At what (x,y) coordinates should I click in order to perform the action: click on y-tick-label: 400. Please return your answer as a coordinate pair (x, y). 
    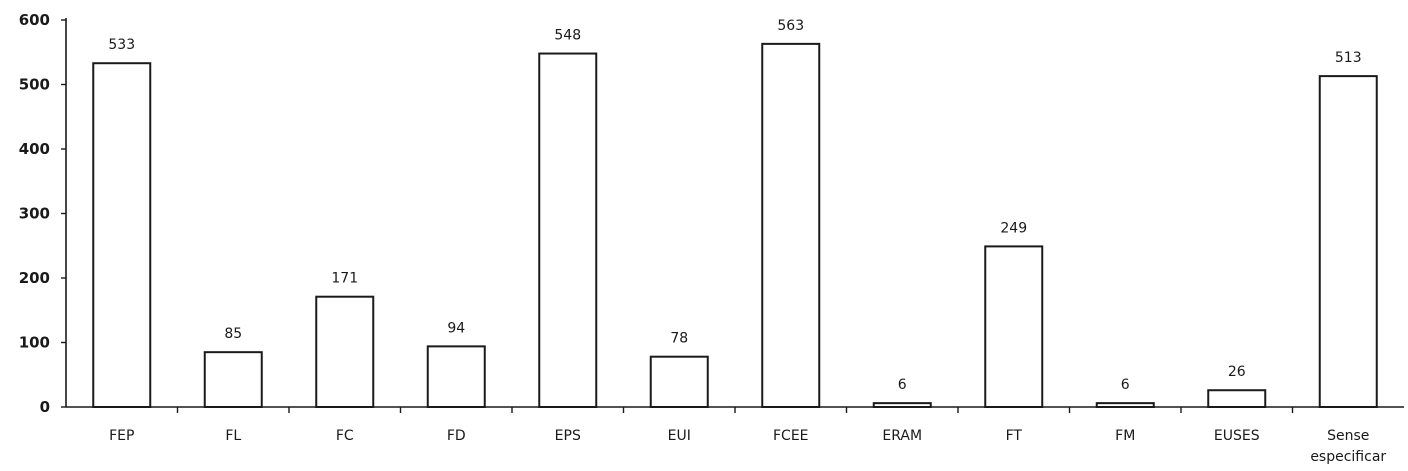
    Looking at the image, I should click on (34, 149).